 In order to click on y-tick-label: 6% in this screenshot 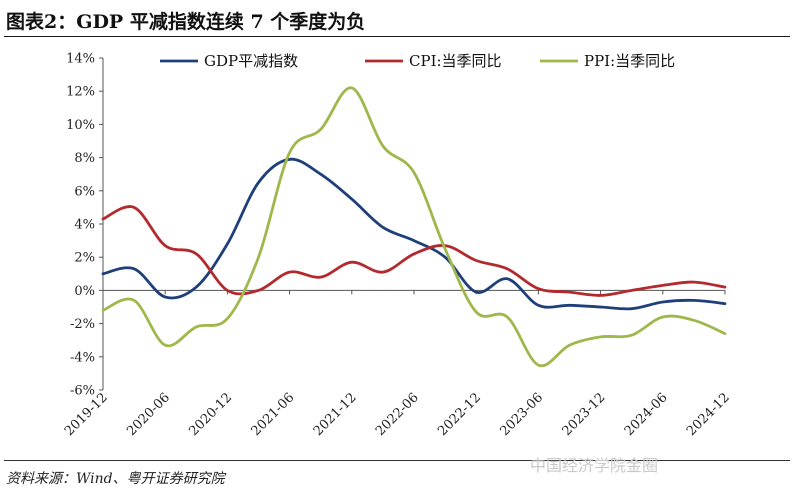, I will do `click(84, 191)`.